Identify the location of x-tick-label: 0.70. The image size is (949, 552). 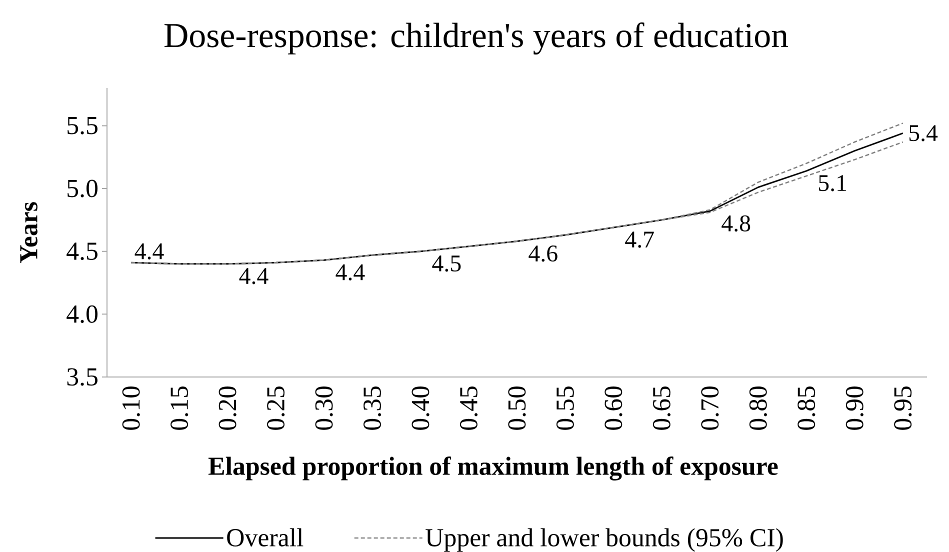
(710, 408).